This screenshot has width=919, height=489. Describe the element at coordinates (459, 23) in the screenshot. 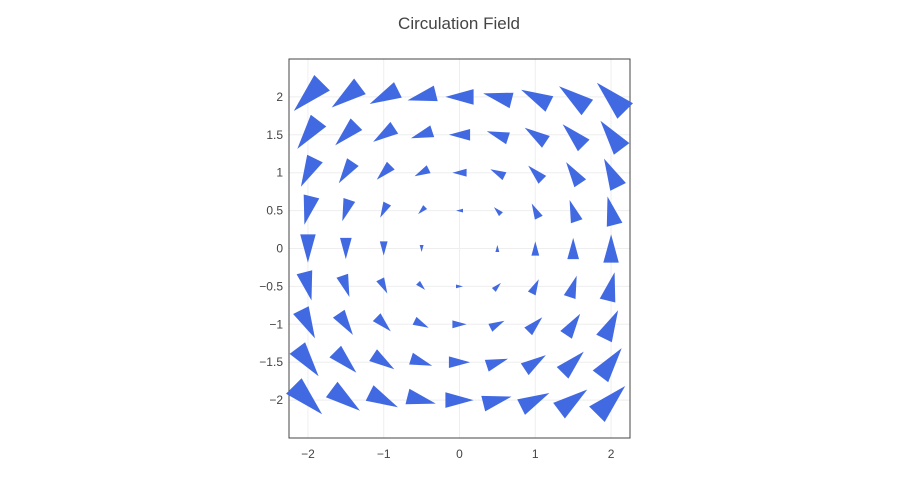

I see `chart-title: Circulation Field` at that location.